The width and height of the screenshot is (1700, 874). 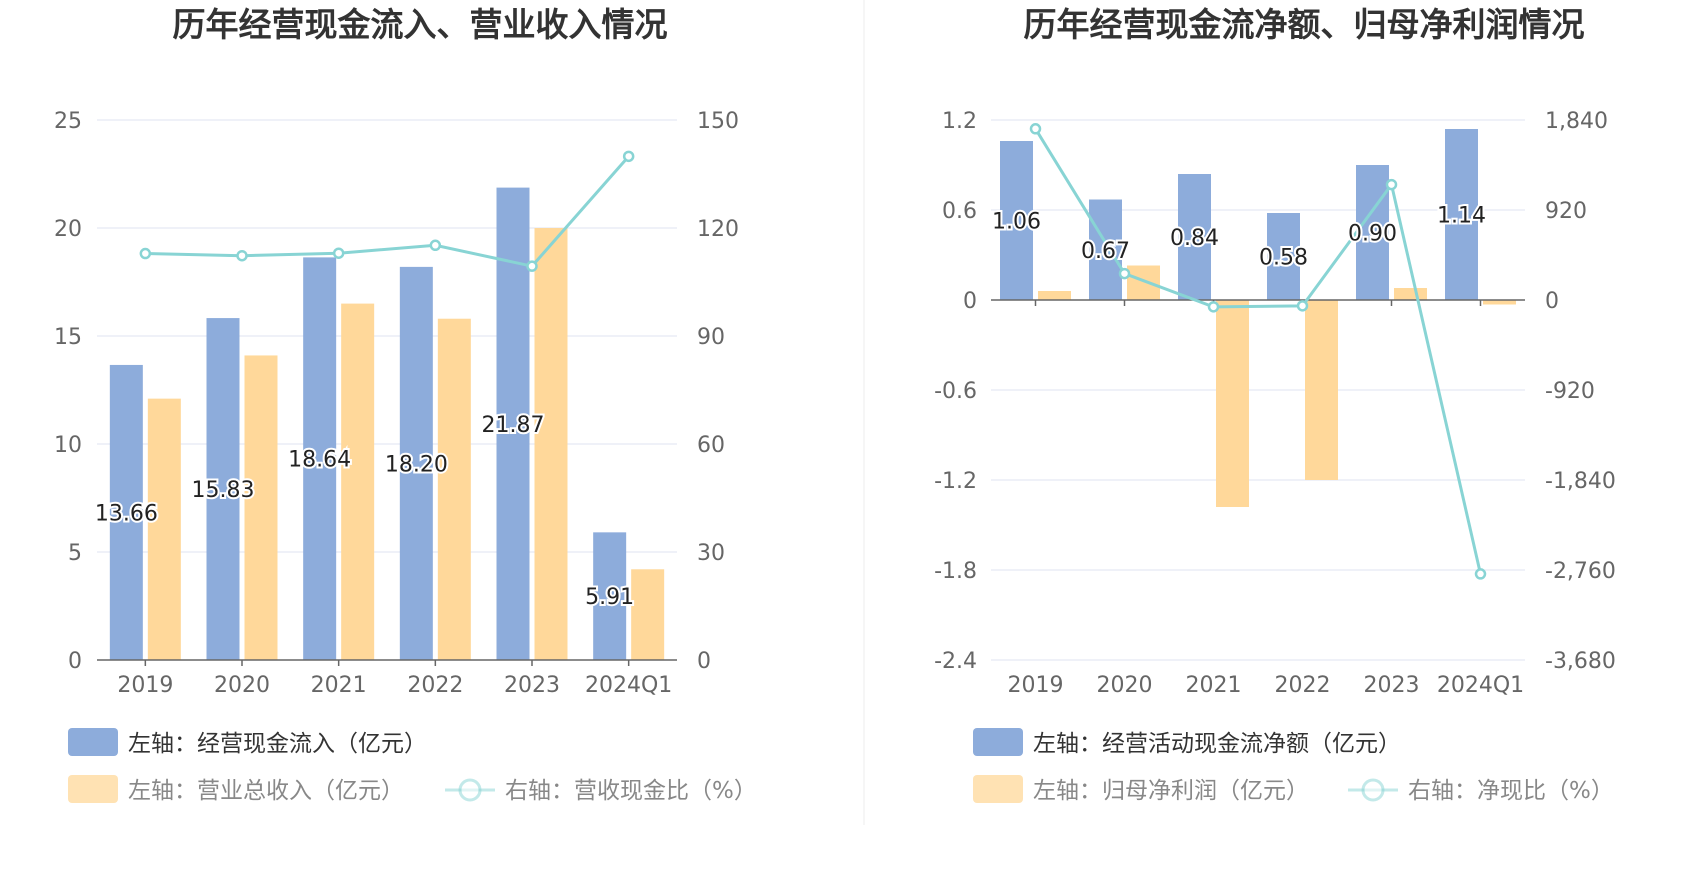 I want to click on right-axis-ticks: 1,840 920 0 -920 -1,840 -2,760 -3,680, so click(x=1580, y=391).